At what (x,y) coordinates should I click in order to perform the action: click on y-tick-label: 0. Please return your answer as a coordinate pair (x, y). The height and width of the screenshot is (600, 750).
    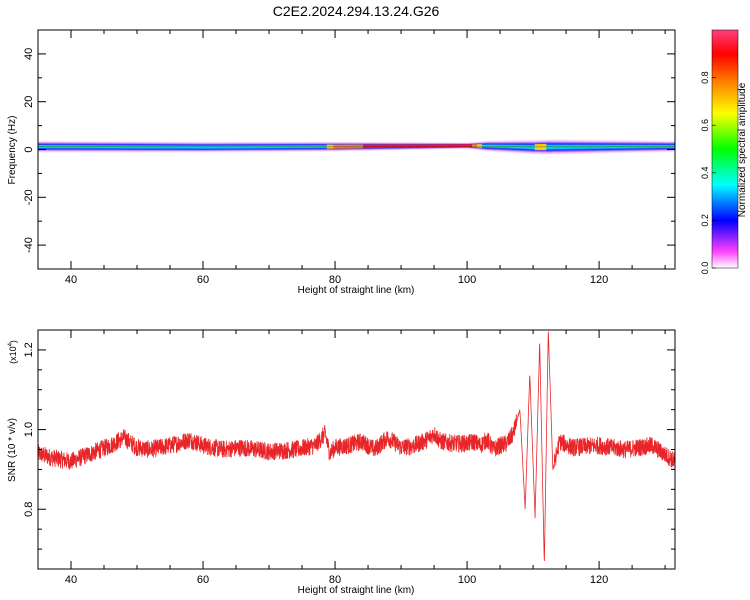
    Looking at the image, I should click on (29, 149).